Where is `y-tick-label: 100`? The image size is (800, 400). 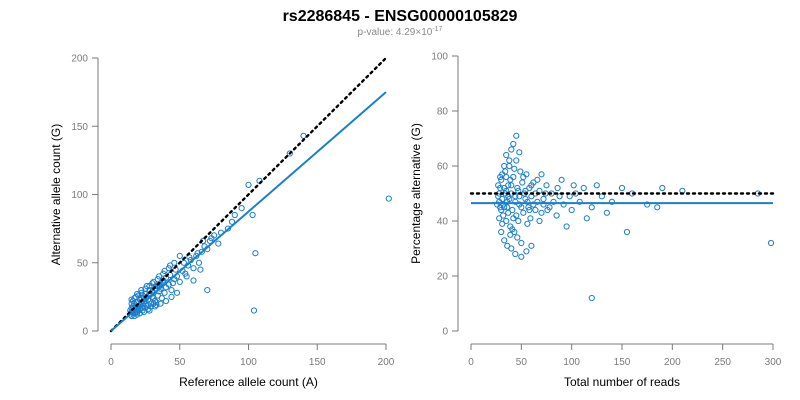
y-tick-label: 100 is located at coordinates (79, 195).